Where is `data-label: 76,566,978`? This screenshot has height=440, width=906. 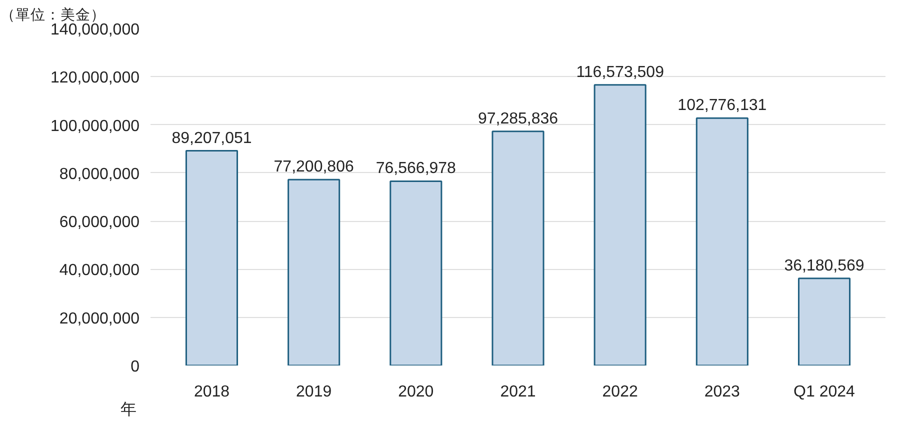
data-label: 76,566,978 is located at coordinates (416, 169).